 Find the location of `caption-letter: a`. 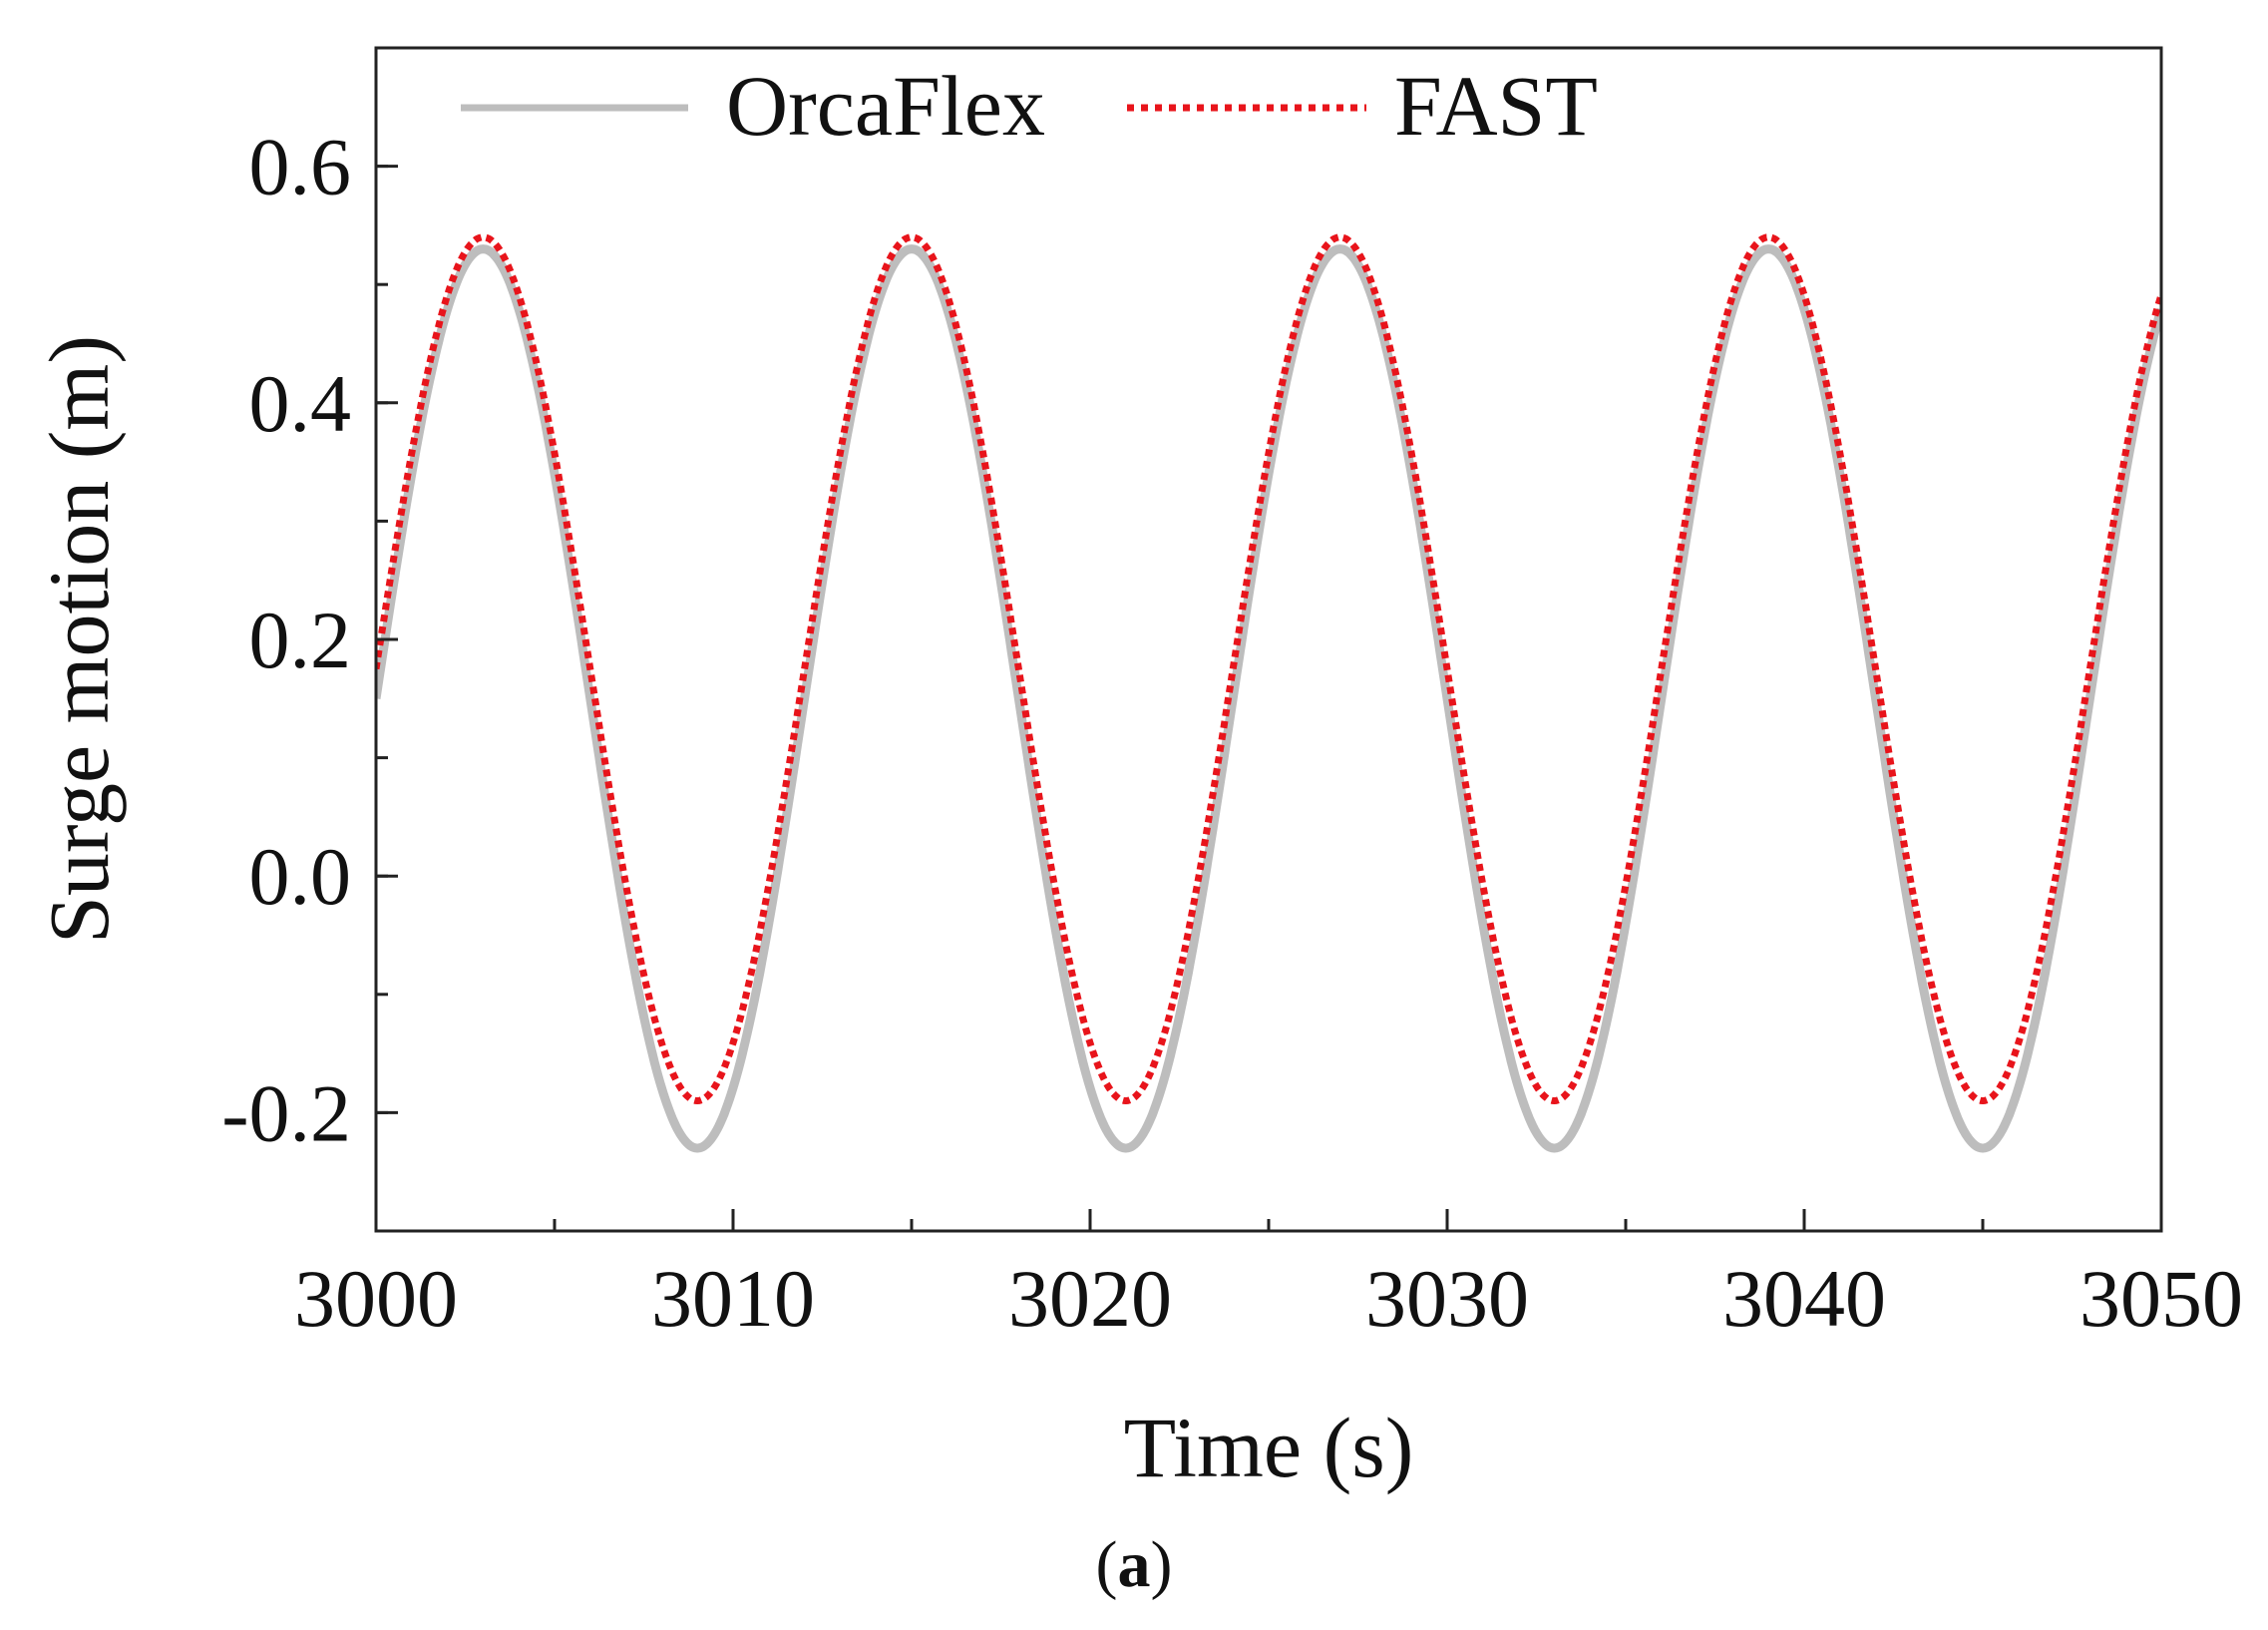

caption-letter: a is located at coordinates (1134, 1564).